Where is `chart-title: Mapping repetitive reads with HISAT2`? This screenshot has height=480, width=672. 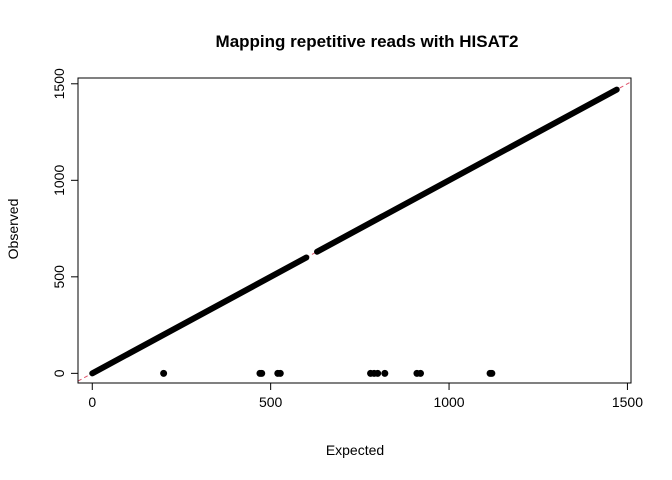
chart-title: Mapping repetitive reads with HISAT2 is located at coordinates (367, 41).